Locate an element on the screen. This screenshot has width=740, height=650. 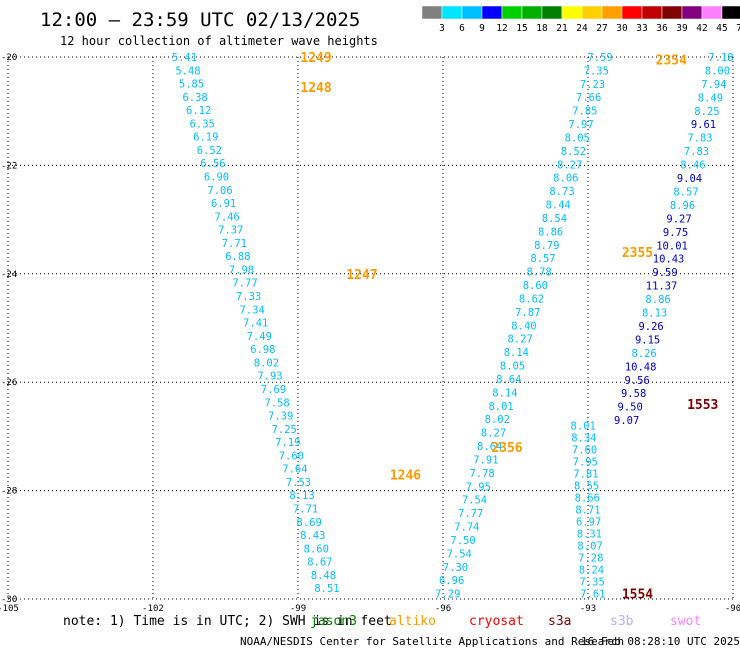
wave-height-value: 7.98 is located at coordinates (241, 270).